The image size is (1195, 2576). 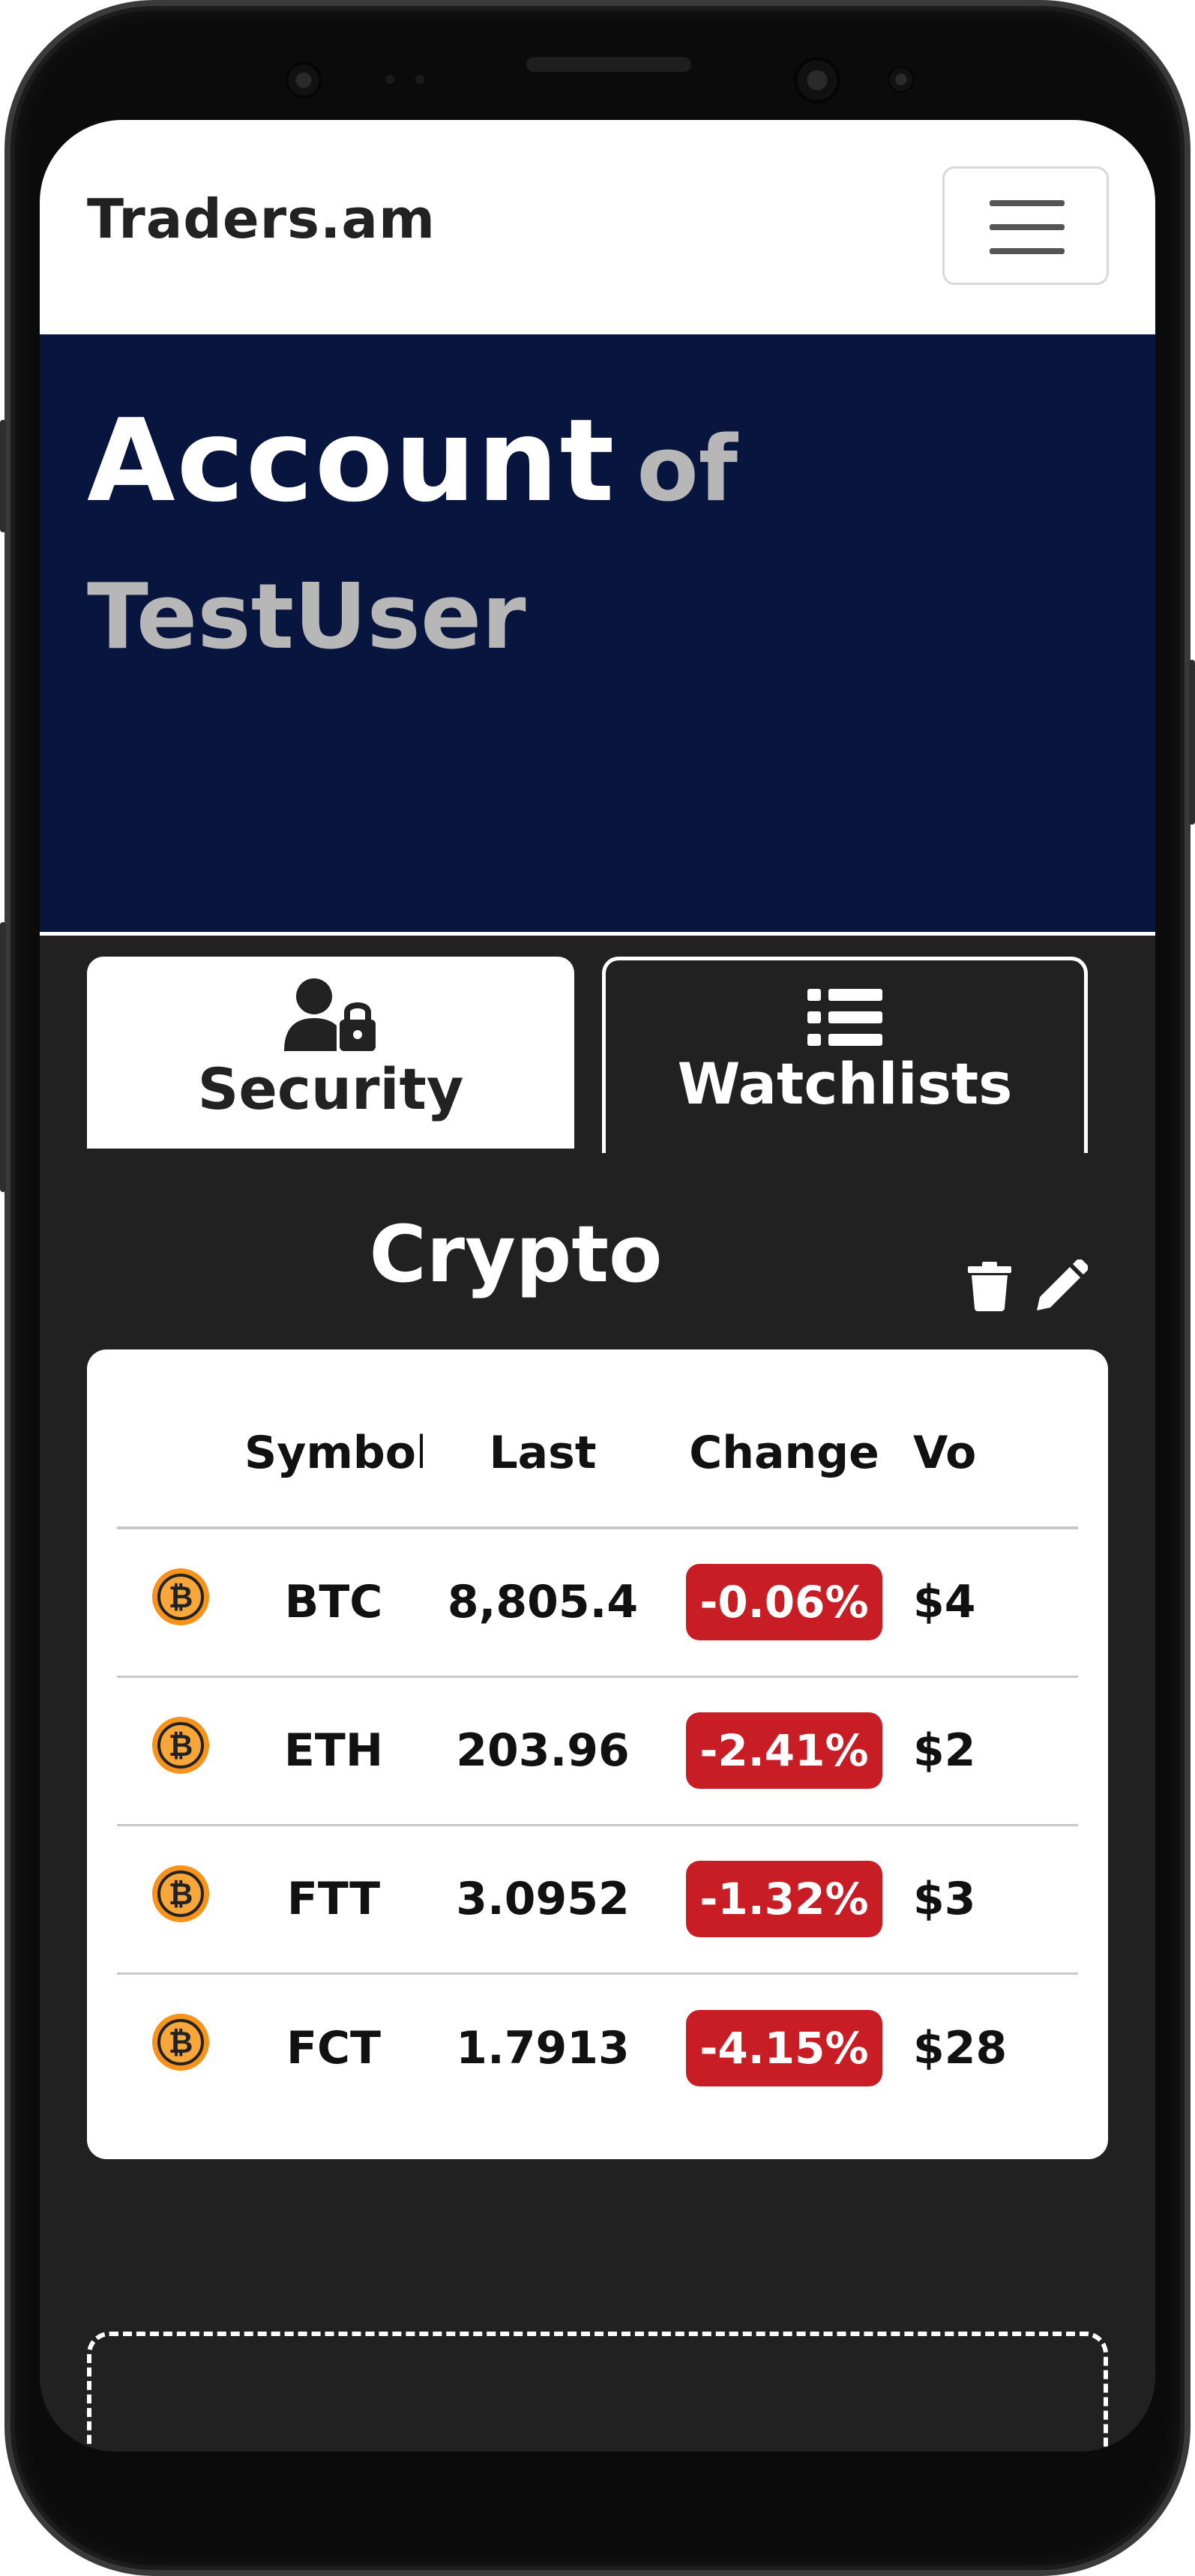 I want to click on volume-cell: $4, so click(x=992, y=1603).